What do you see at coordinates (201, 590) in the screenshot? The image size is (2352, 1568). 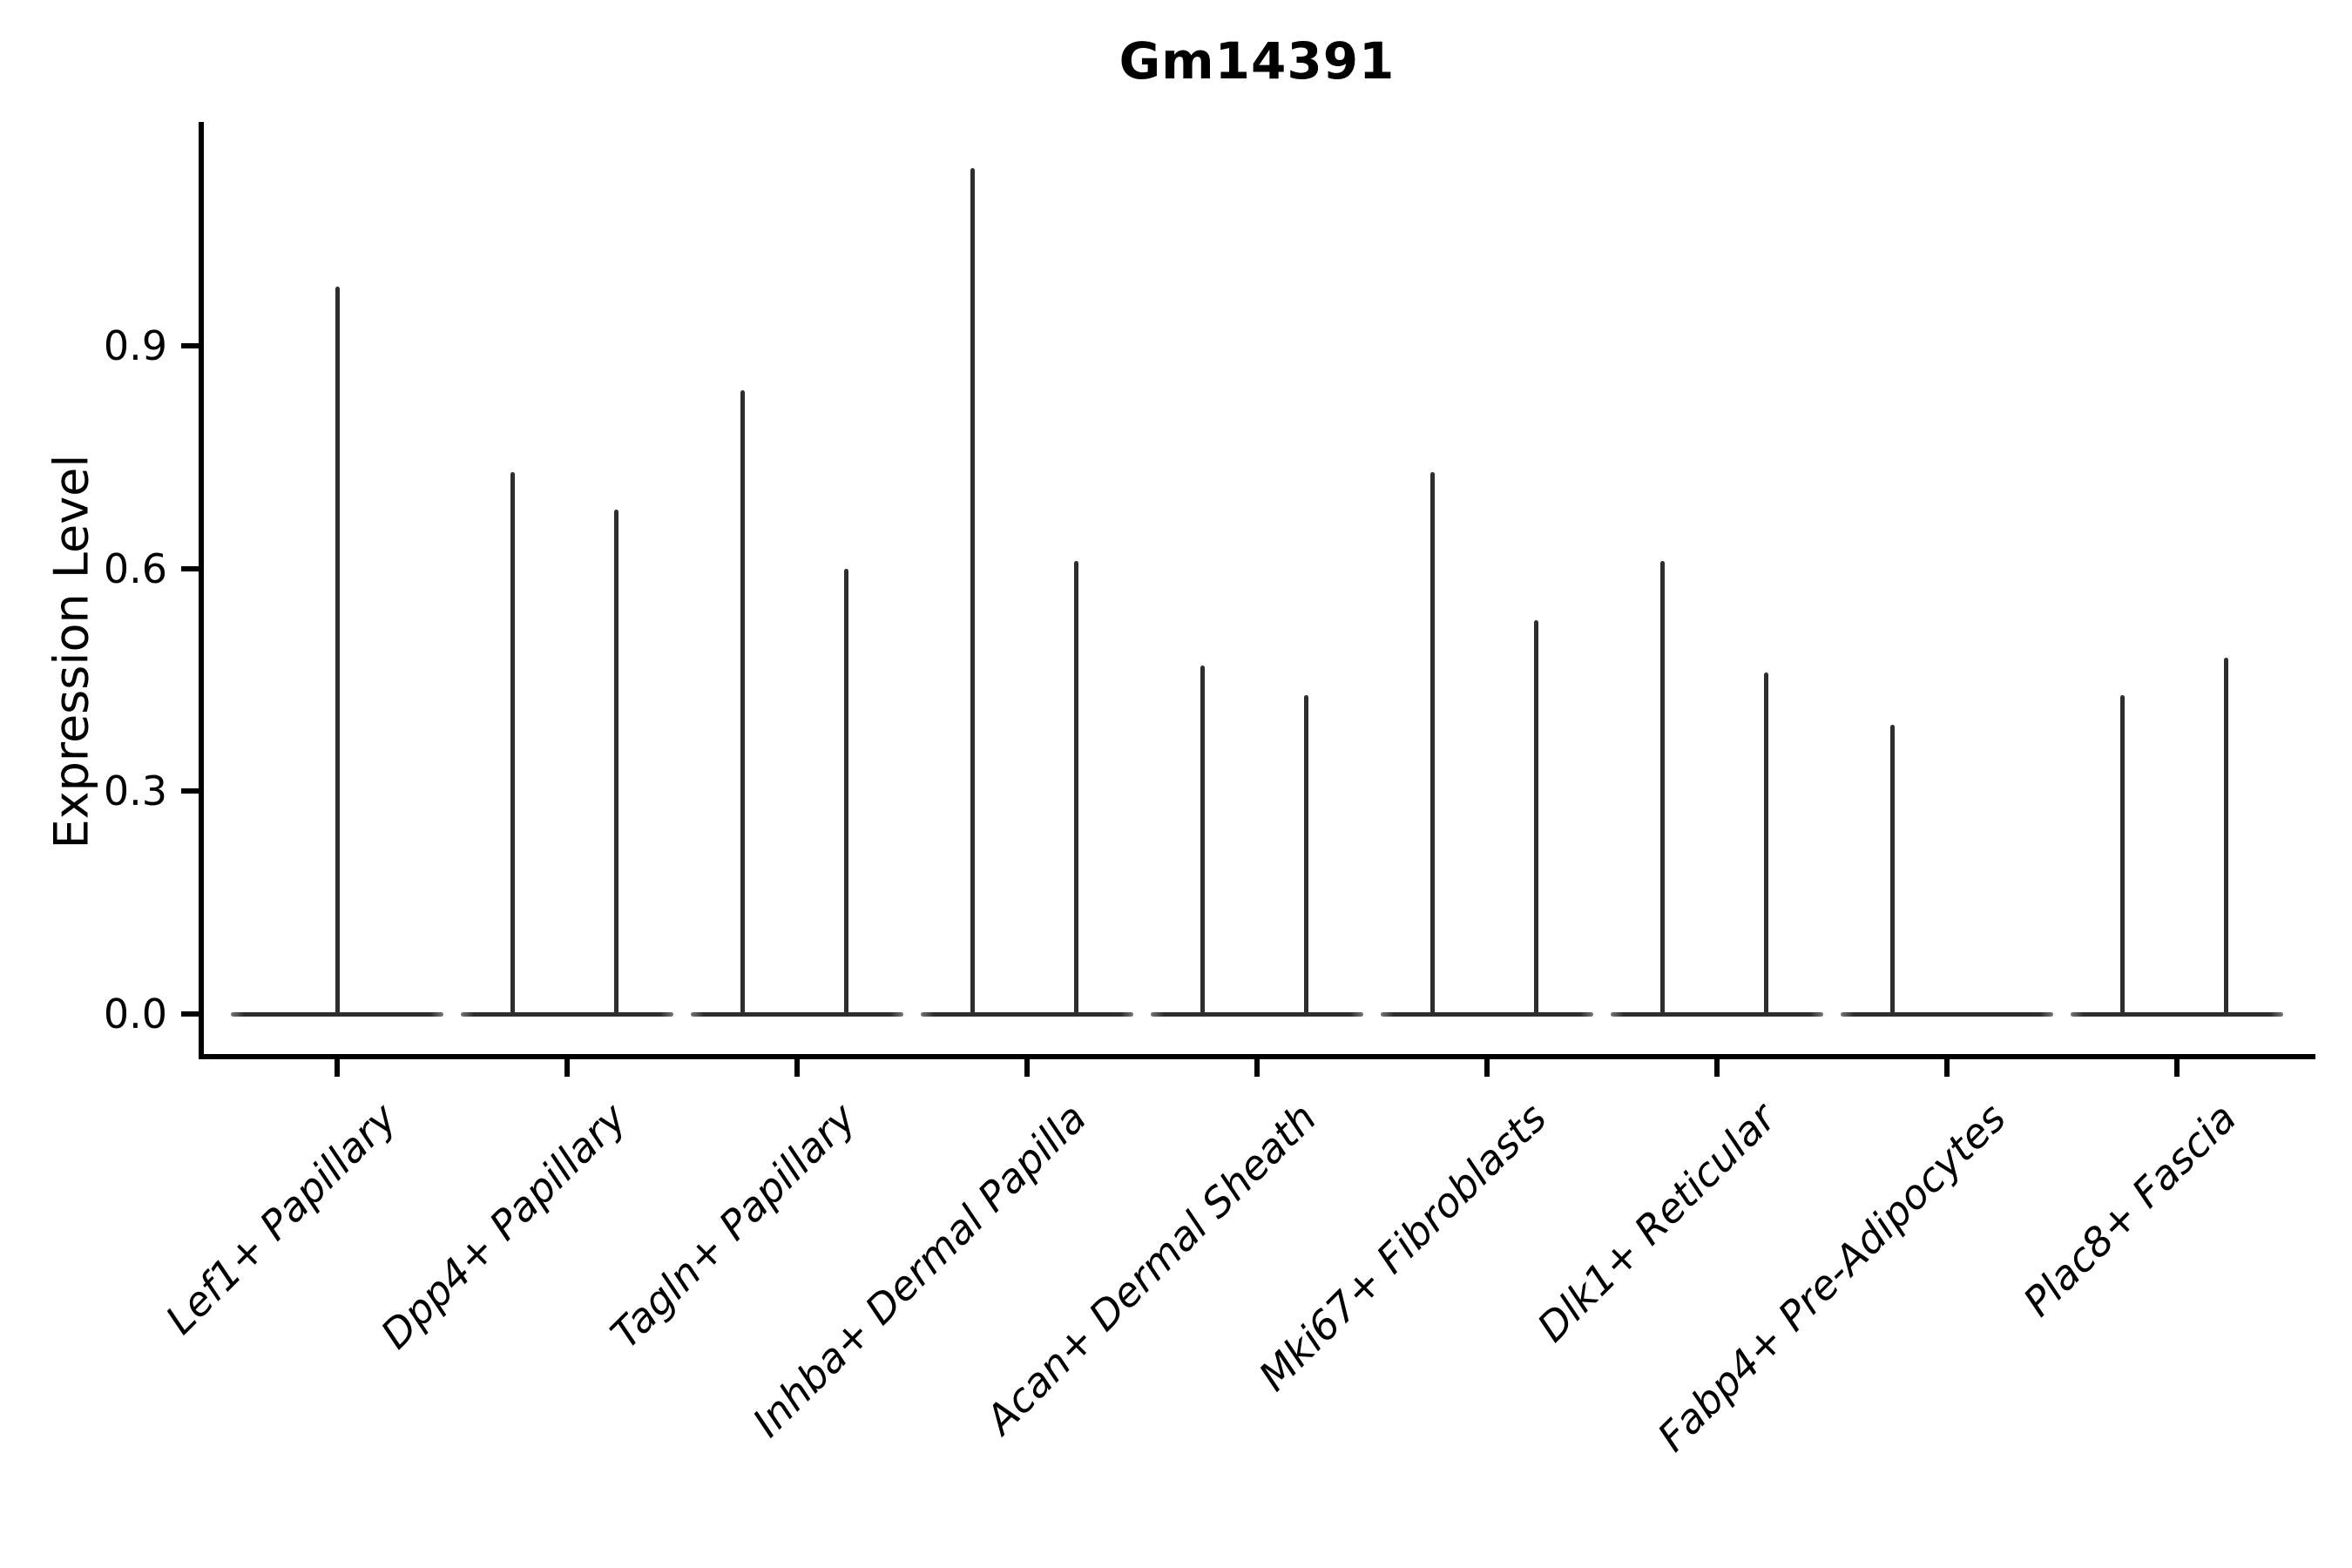 I see `y-axis-spine` at bounding box center [201, 590].